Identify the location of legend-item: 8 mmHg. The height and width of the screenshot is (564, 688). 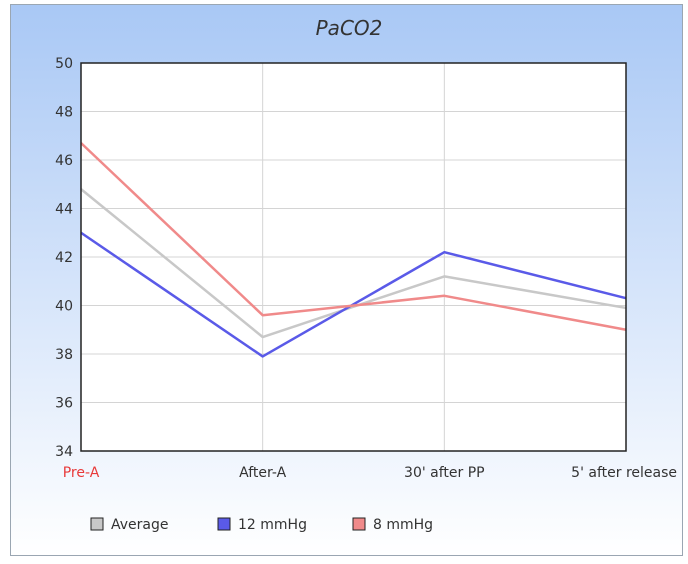
(392, 525).